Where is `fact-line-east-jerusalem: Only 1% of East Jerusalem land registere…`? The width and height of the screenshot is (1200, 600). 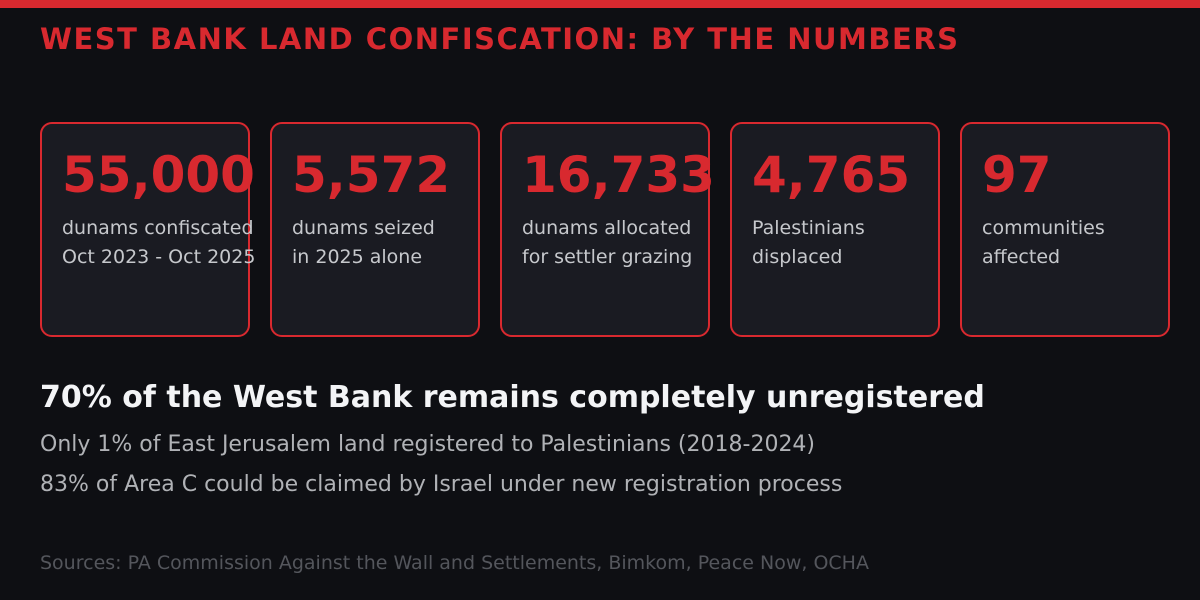
fact-line-east-jerusalem: Only 1% of East Jerusalem land registere… is located at coordinates (428, 444).